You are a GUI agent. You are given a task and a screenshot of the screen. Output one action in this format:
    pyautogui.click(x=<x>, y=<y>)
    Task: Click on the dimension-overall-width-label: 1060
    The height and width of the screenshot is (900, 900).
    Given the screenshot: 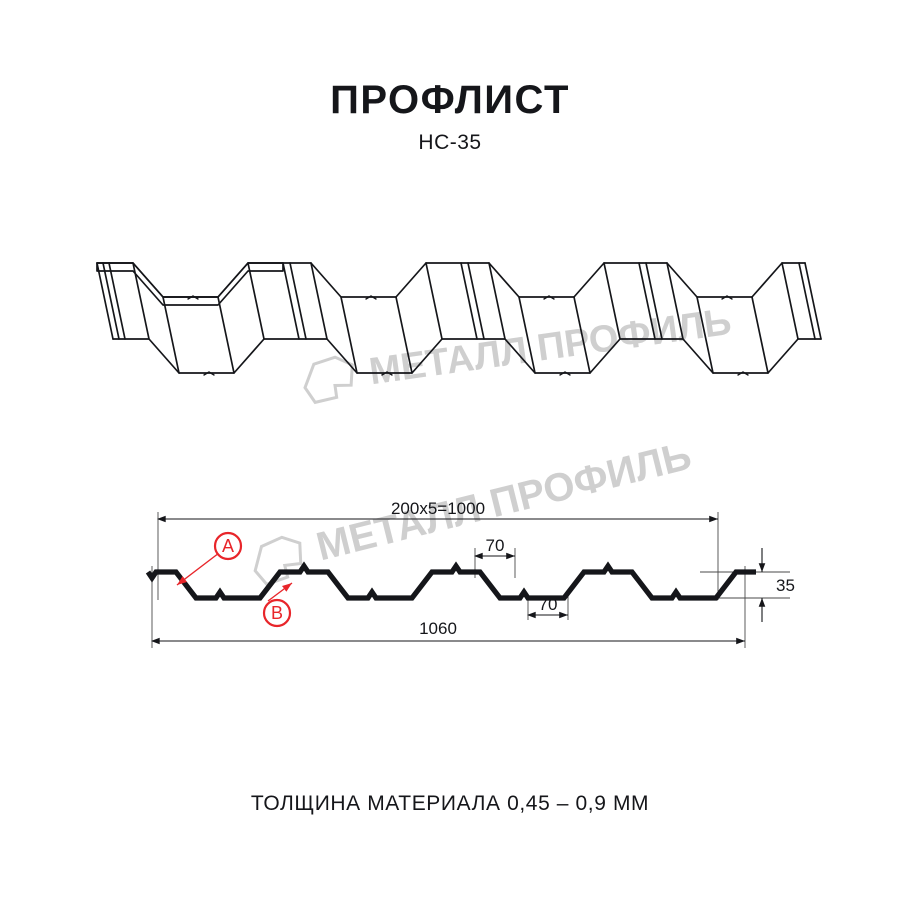 What is the action you would take?
    pyautogui.click(x=438, y=628)
    